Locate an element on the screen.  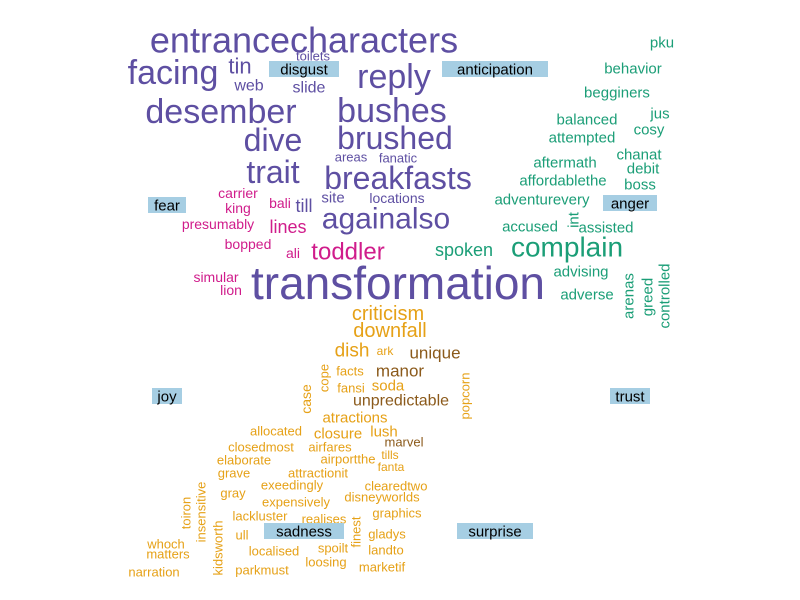
word-ull: ull is located at coordinates (241, 535).